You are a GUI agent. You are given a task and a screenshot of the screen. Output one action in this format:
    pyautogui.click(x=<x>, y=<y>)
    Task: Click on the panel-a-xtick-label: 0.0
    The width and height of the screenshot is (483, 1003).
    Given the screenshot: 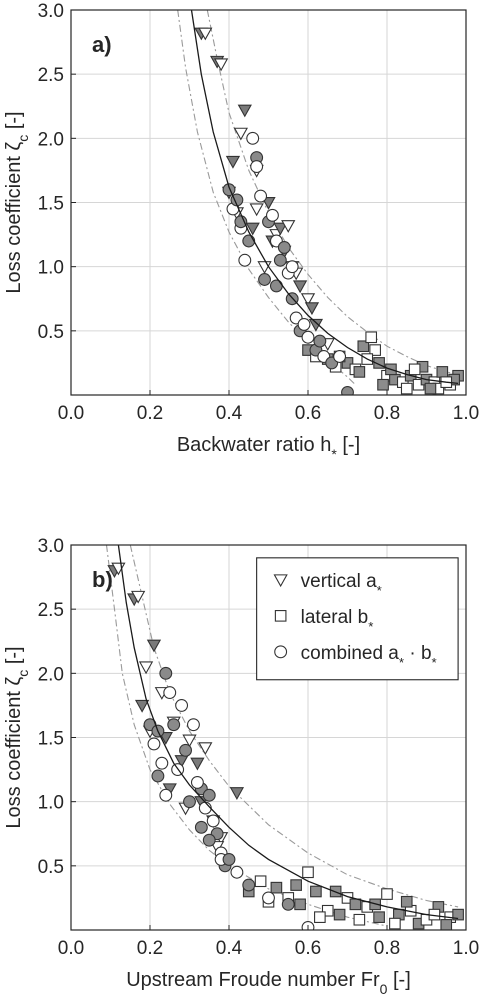 What is the action you would take?
    pyautogui.click(x=71, y=413)
    